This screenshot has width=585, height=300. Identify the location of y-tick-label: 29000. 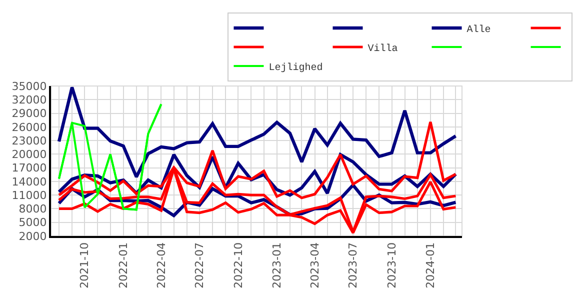
(29, 113).